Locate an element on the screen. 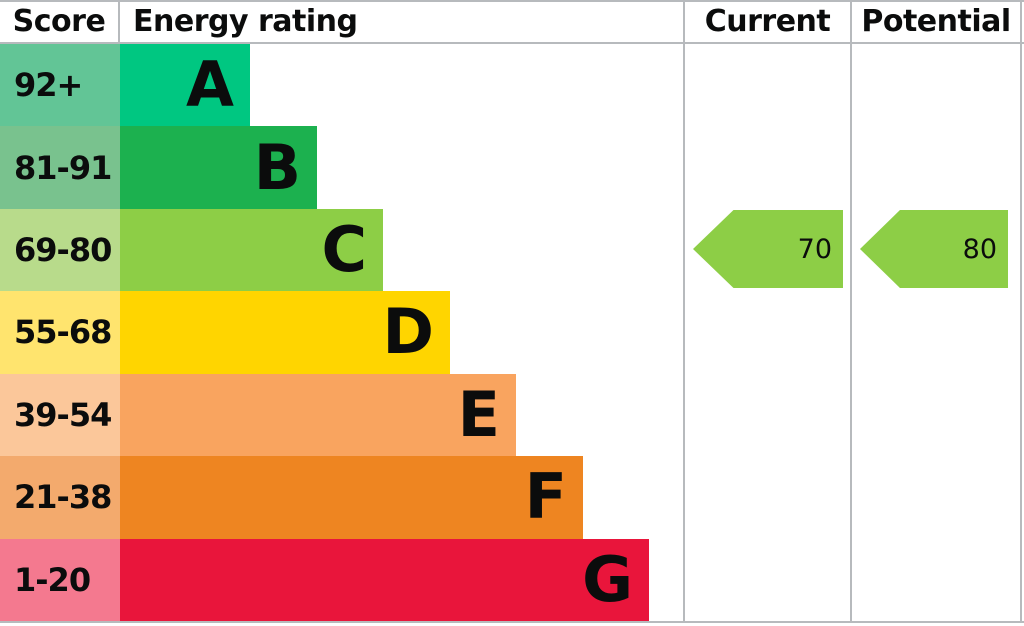 This screenshot has height=626, width=1024. band-letter-g: G is located at coordinates (607, 579).